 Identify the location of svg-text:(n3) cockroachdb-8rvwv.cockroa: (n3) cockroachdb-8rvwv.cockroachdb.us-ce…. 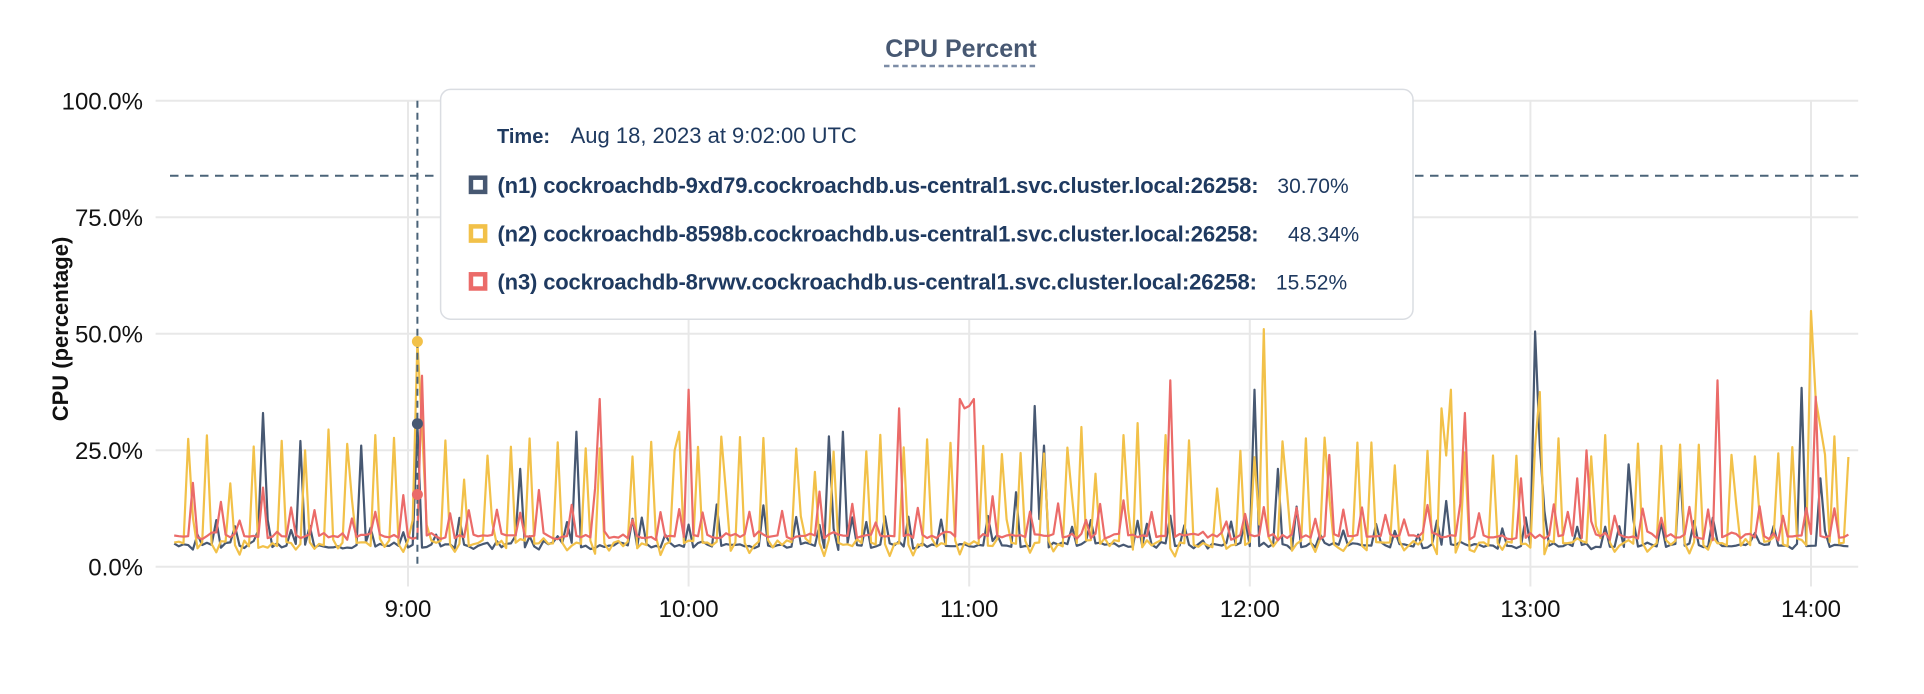
(923, 281).